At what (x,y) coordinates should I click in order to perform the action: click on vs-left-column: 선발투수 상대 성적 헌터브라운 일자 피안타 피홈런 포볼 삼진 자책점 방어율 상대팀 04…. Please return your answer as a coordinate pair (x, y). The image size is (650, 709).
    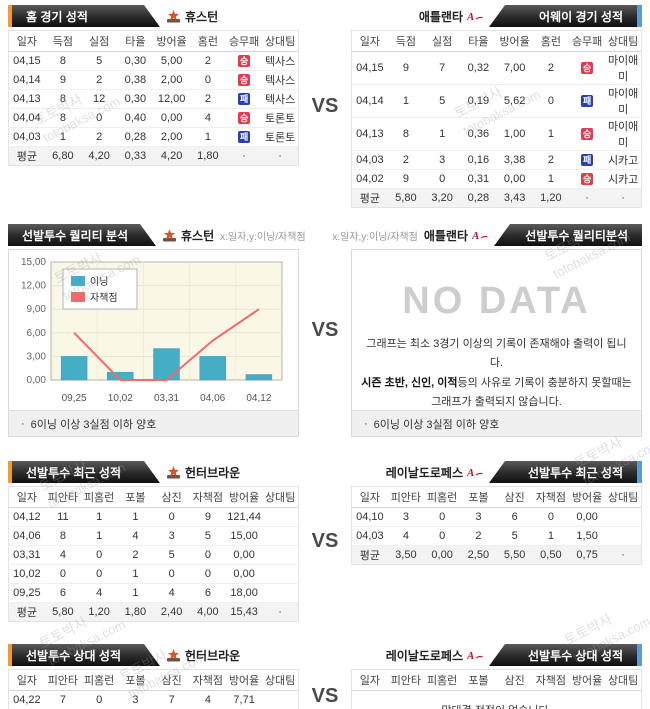
    Looking at the image, I should click on (153, 676).